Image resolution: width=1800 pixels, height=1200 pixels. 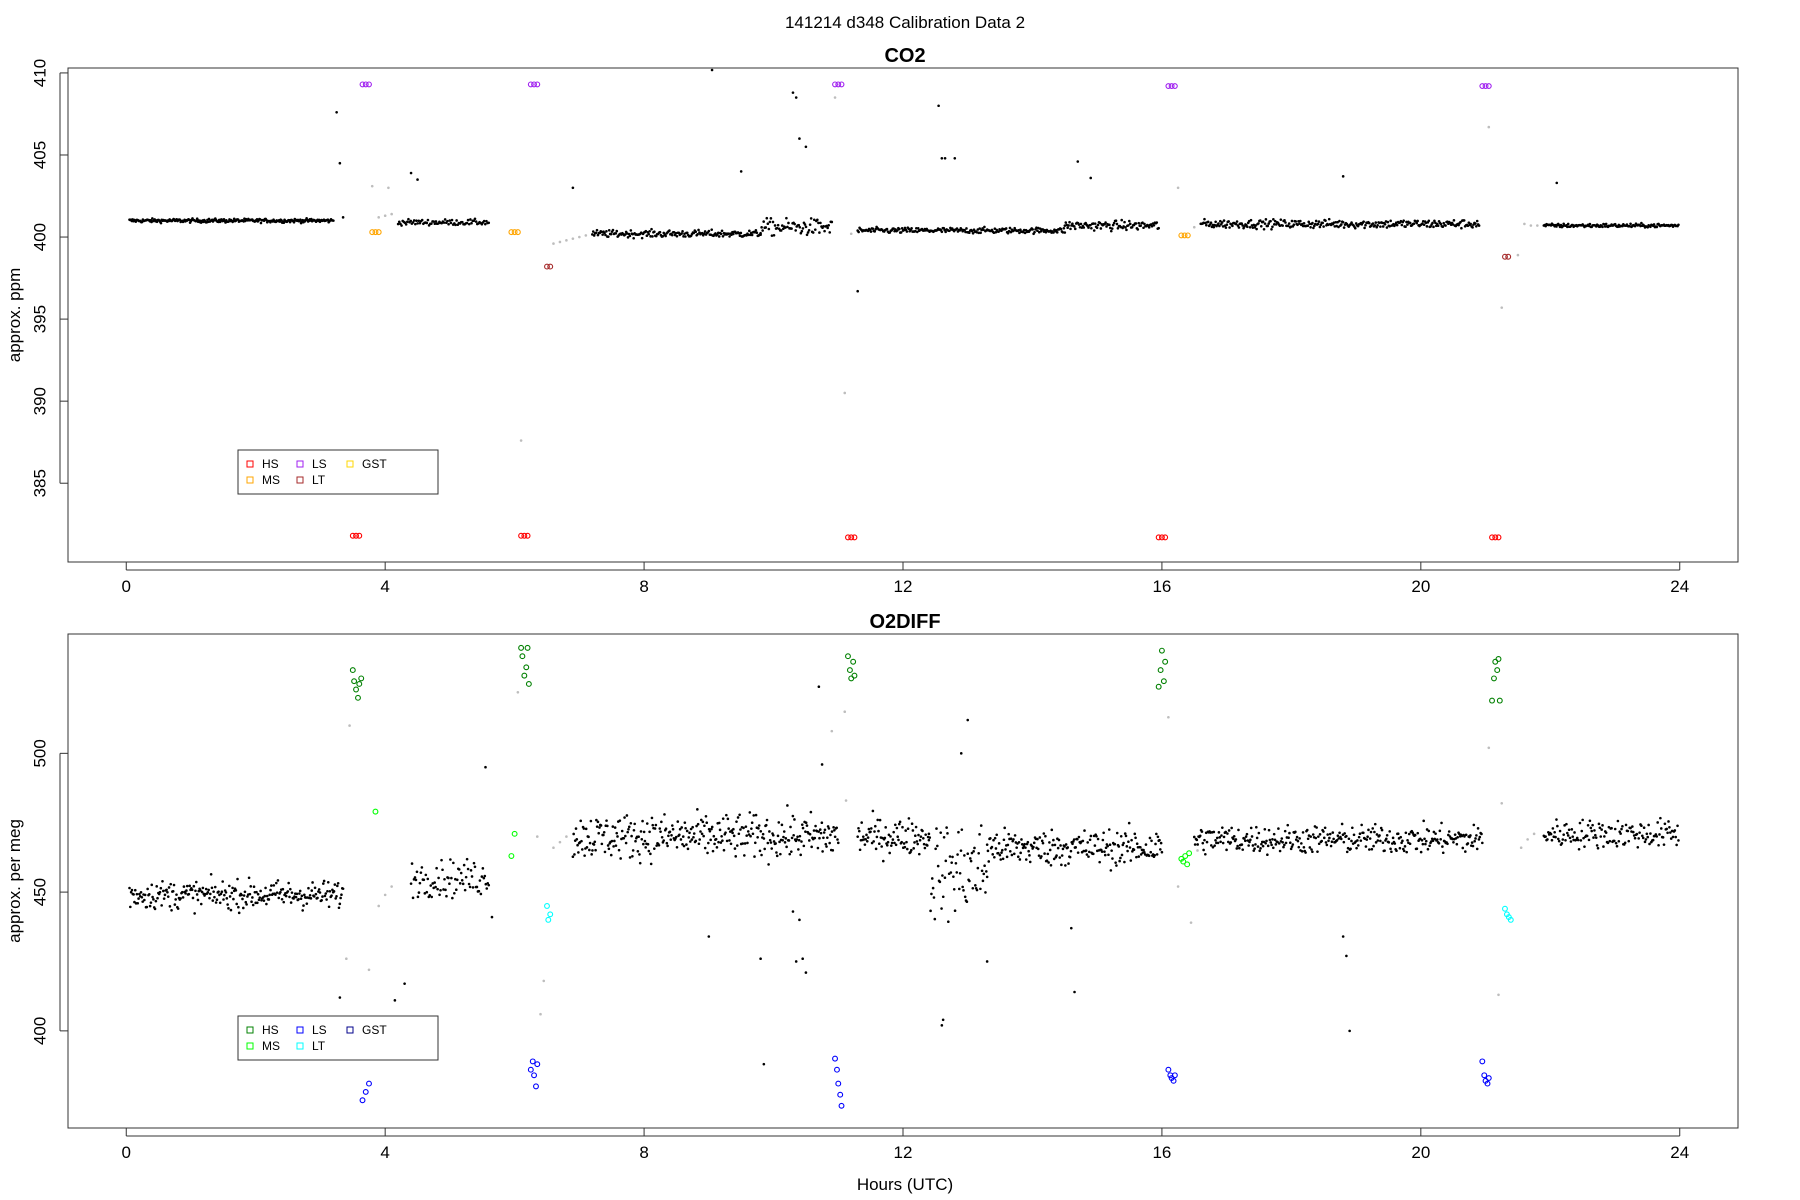 I want to click on co2-ms-point, so click(x=1184, y=235).